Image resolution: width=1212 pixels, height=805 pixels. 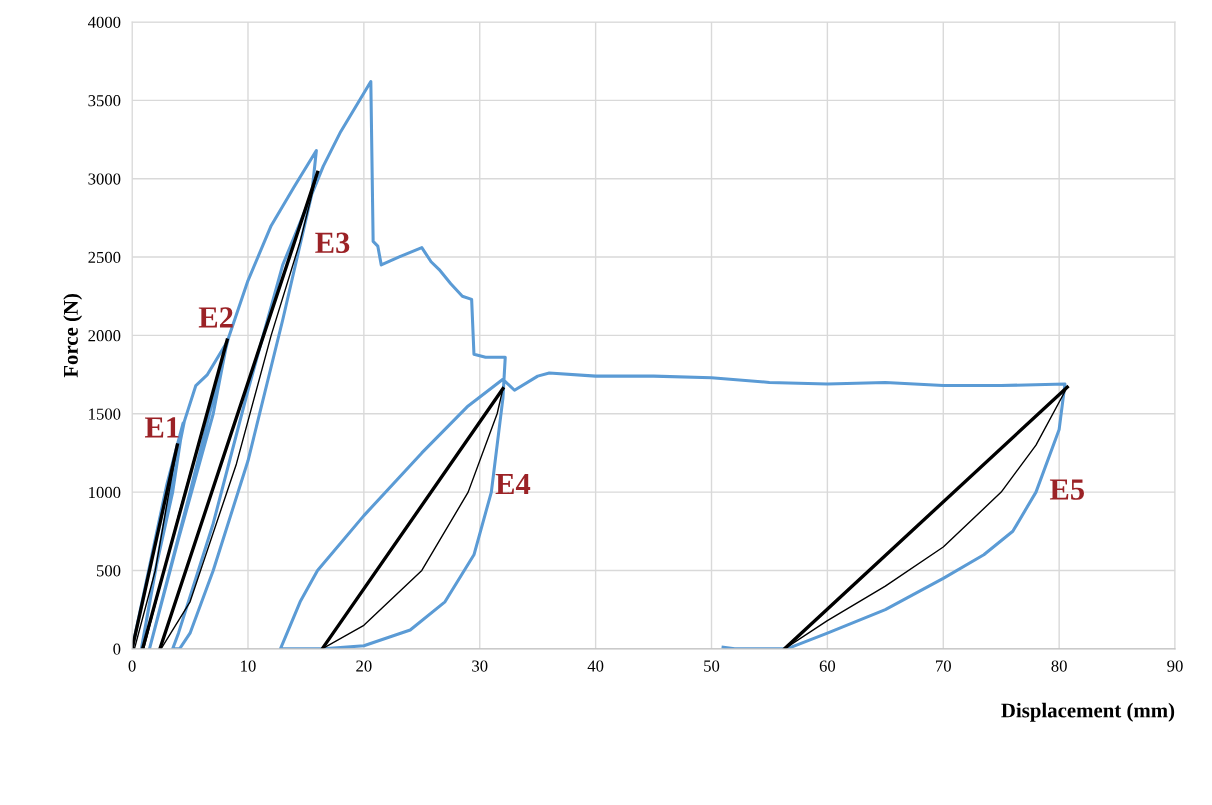 What do you see at coordinates (104, 101) in the screenshot?
I see `y-tick-label: 3500` at bounding box center [104, 101].